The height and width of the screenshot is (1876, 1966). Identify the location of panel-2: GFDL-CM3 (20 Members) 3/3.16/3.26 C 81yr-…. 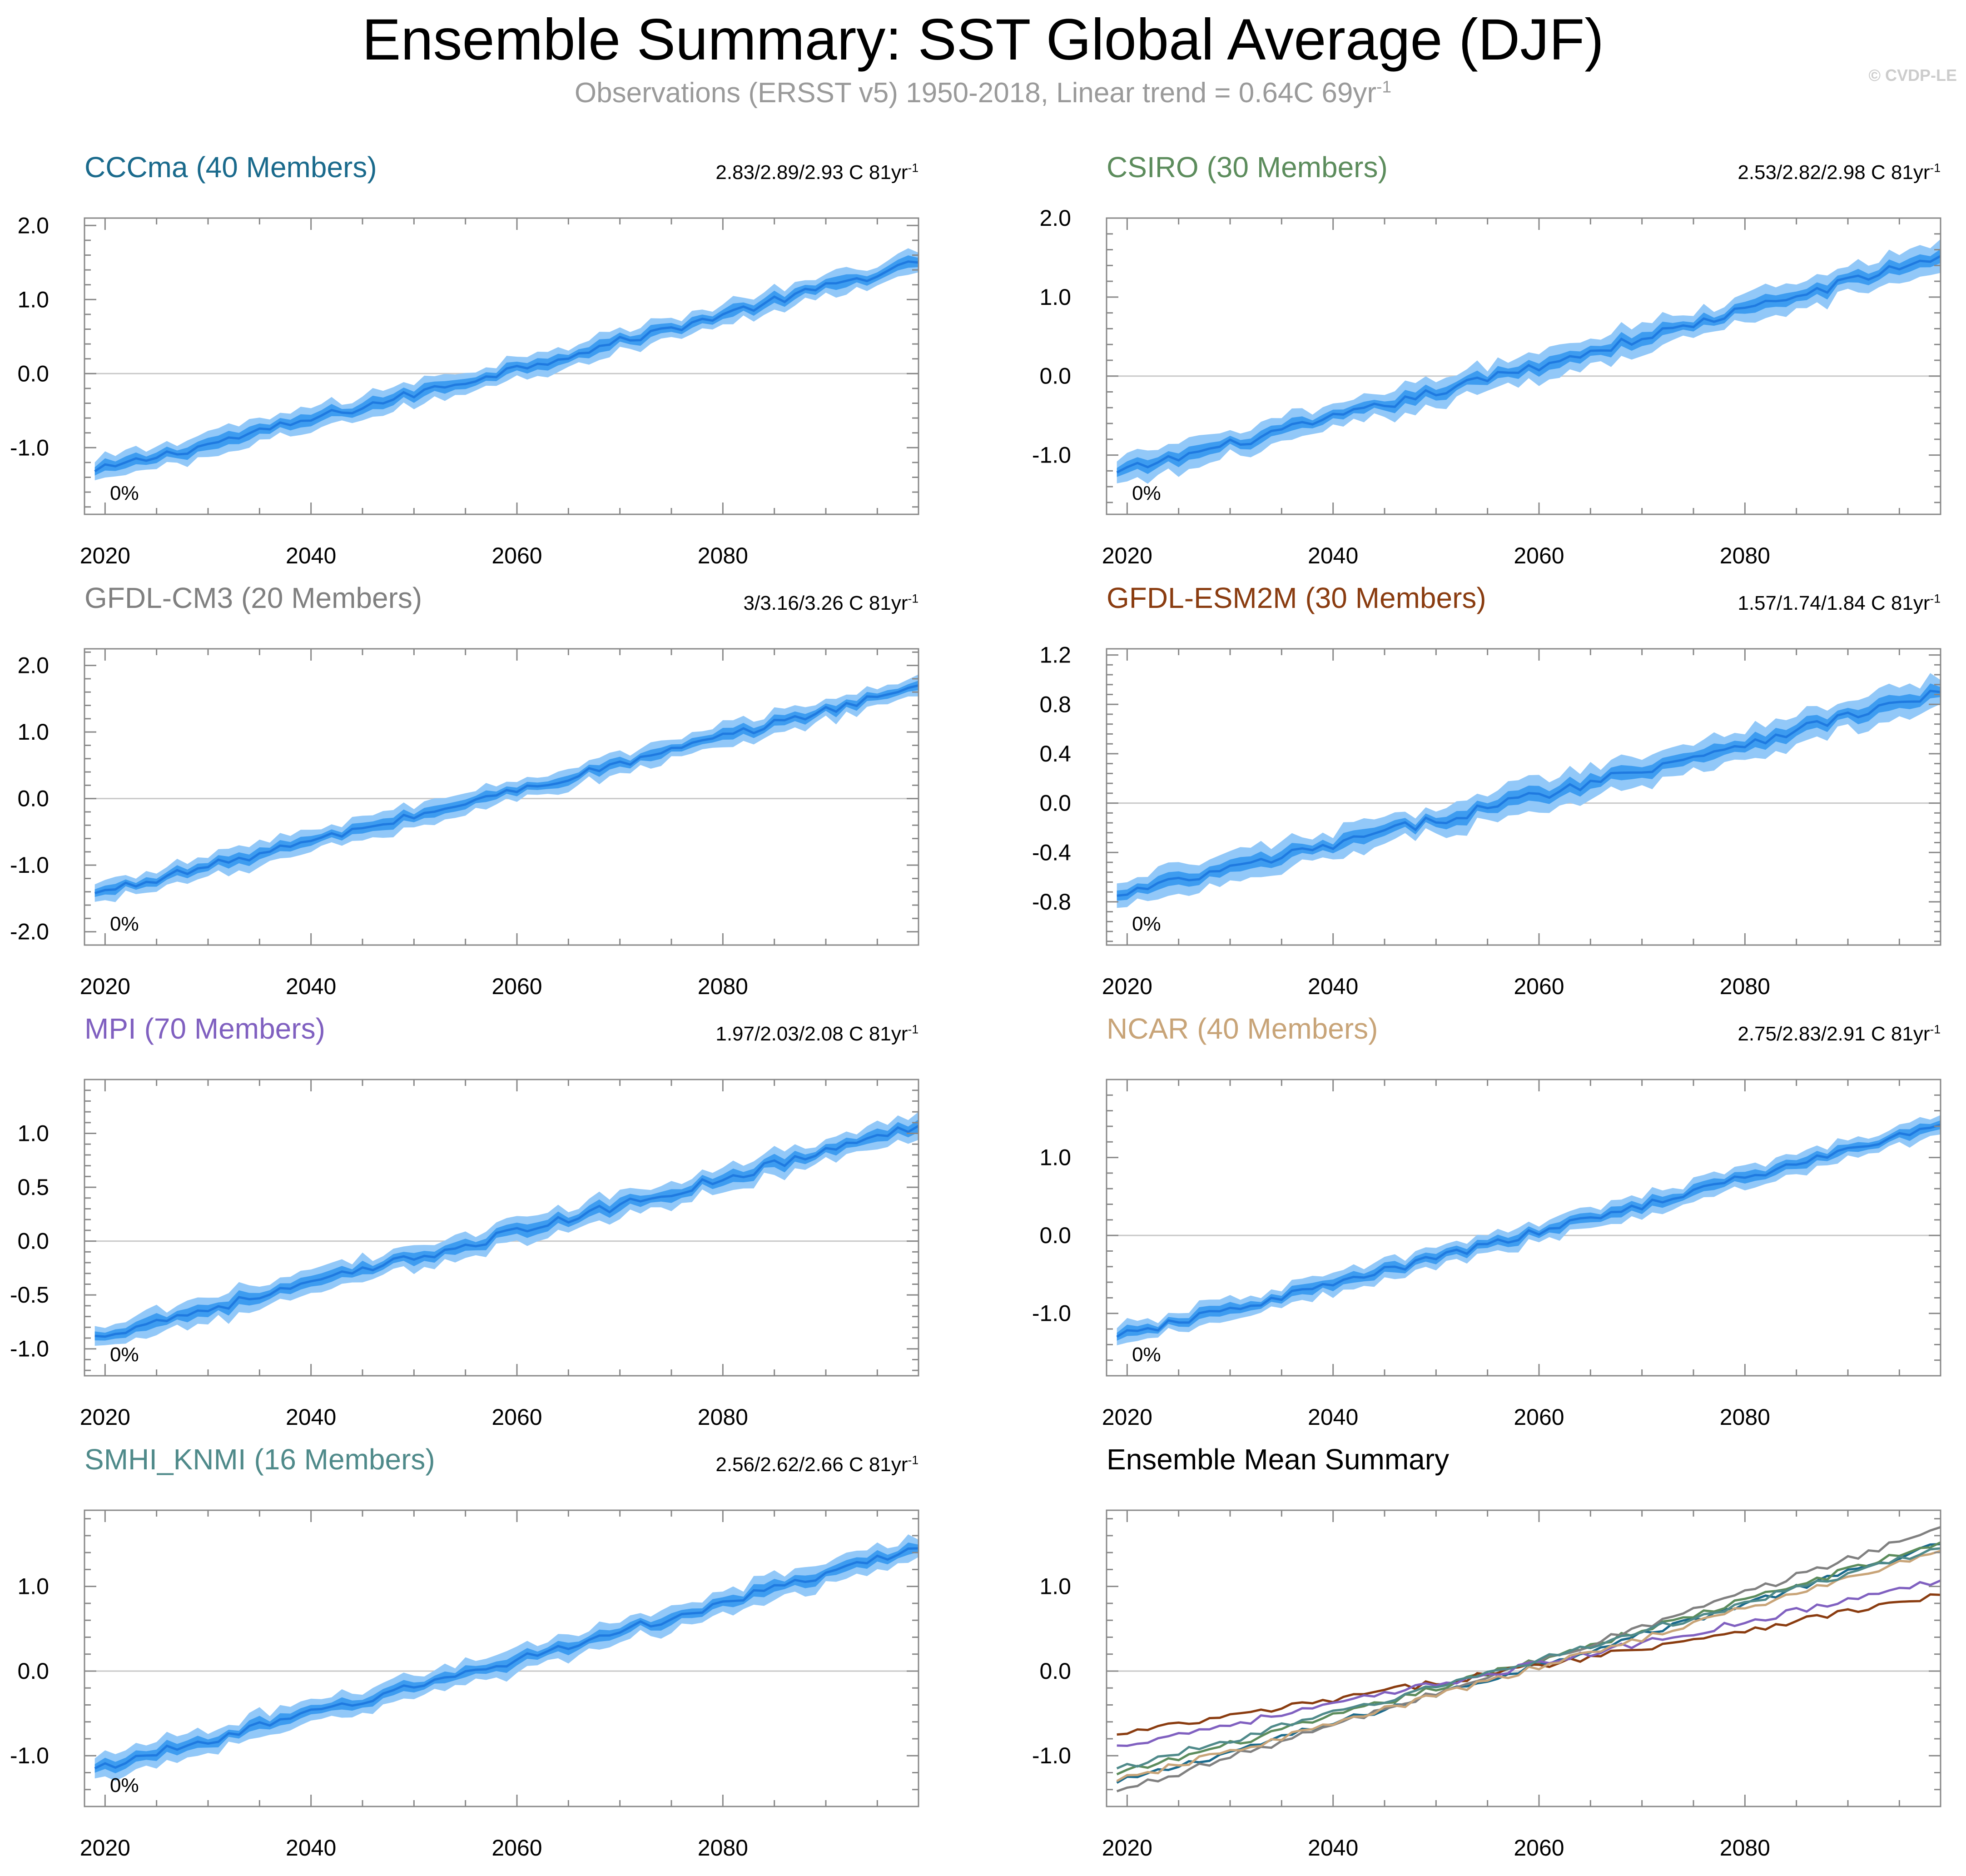
(472, 797).